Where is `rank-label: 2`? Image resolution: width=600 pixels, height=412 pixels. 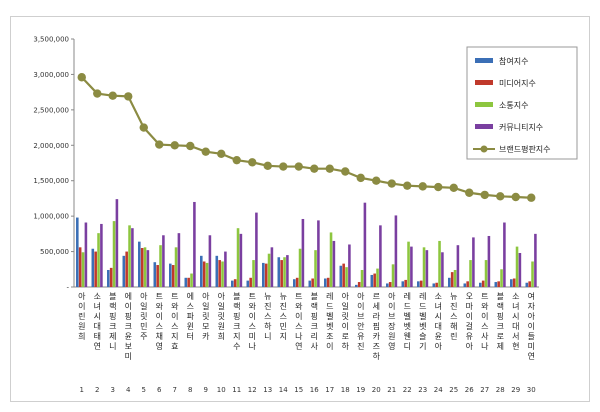 rank-label: 2 is located at coordinates (97, 390).